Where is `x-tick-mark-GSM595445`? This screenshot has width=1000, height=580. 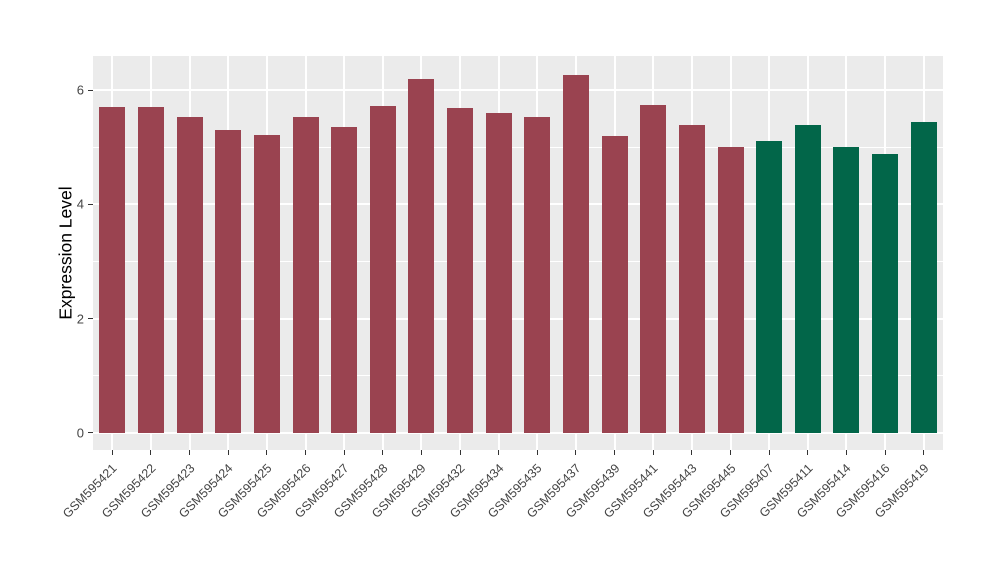
x-tick-mark-GSM595445 is located at coordinates (730, 452).